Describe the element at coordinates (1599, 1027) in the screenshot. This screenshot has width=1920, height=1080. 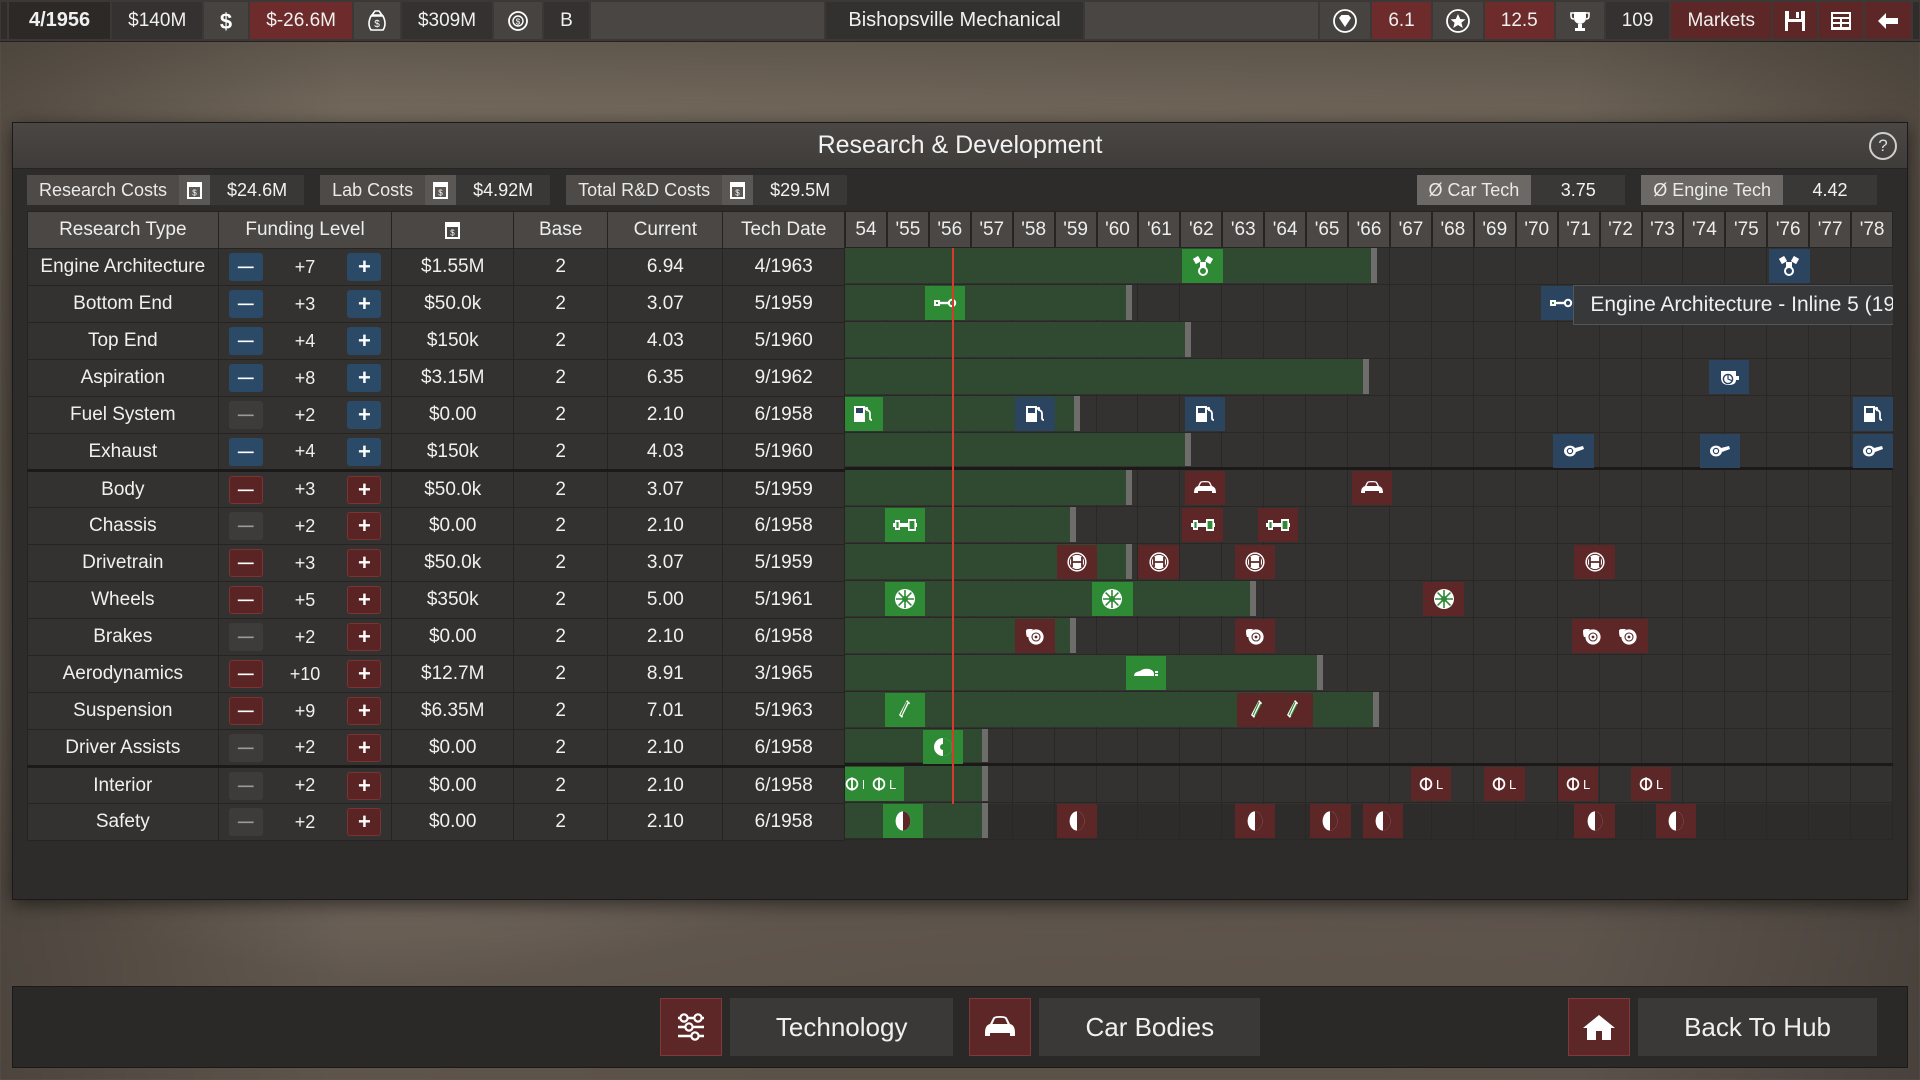
I see `home-icon` at that location.